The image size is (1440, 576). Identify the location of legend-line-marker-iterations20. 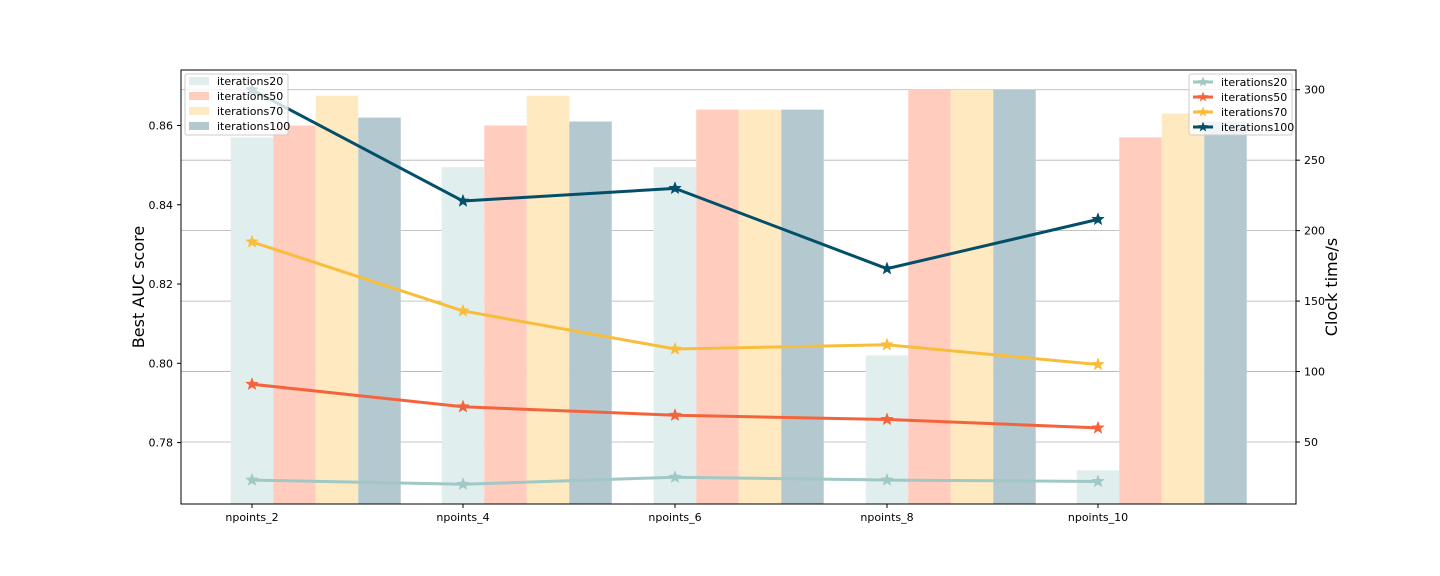
(1203, 81).